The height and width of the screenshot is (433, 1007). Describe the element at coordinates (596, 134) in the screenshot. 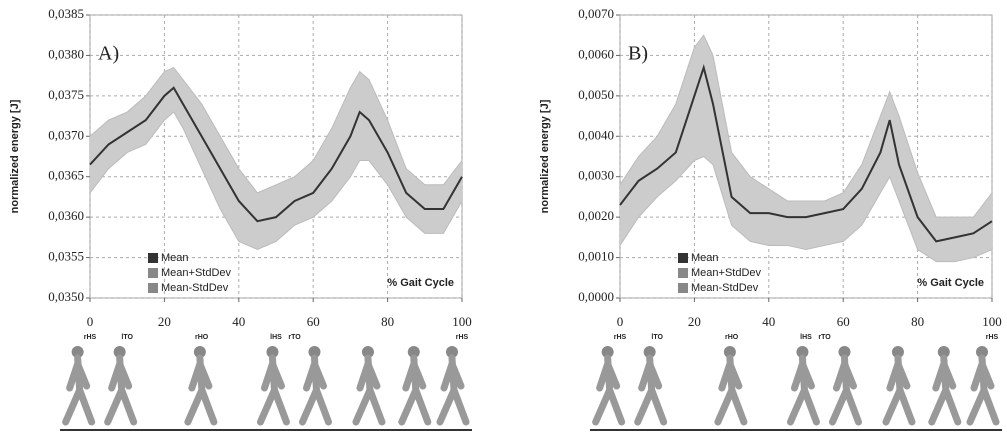

I see `y-tick-label: 0,0040` at that location.